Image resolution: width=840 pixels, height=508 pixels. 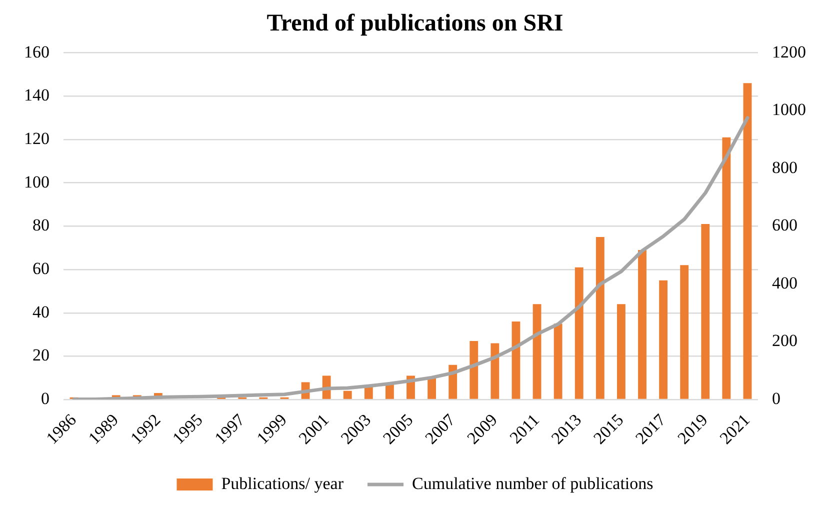 I want to click on y-tick-label: 100, so click(x=37, y=182).